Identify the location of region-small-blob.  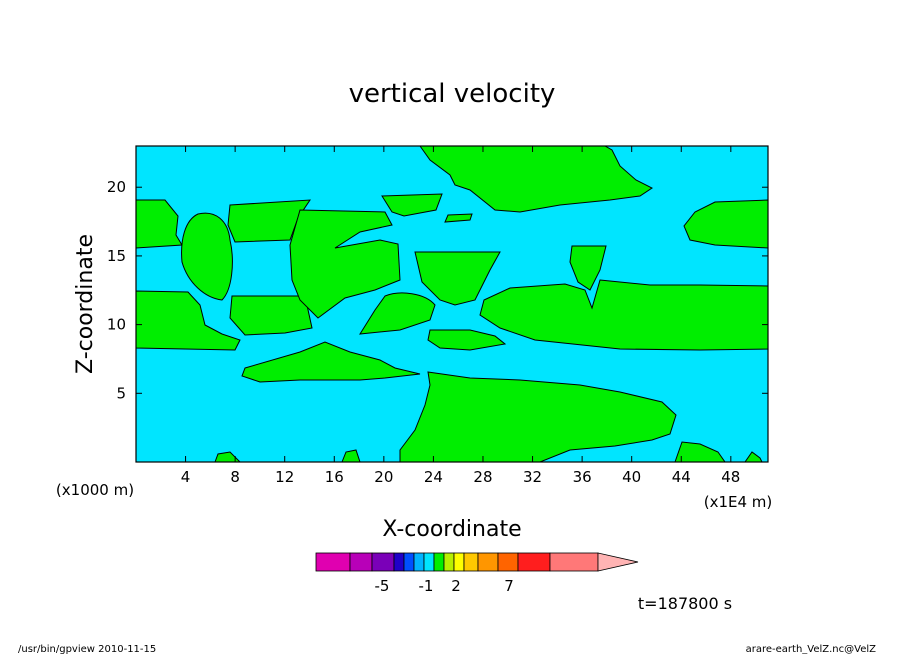
(458, 218).